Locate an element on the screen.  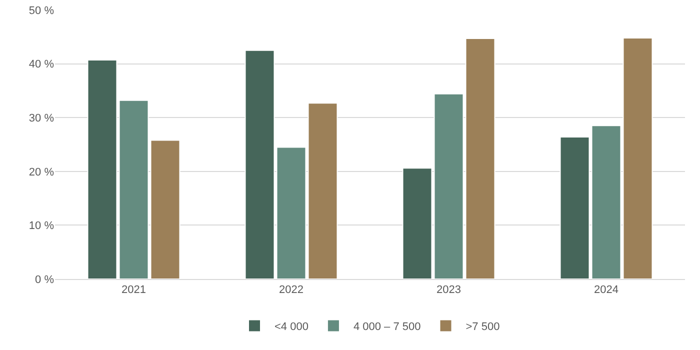
legend-label: <4 000 is located at coordinates (291, 327).